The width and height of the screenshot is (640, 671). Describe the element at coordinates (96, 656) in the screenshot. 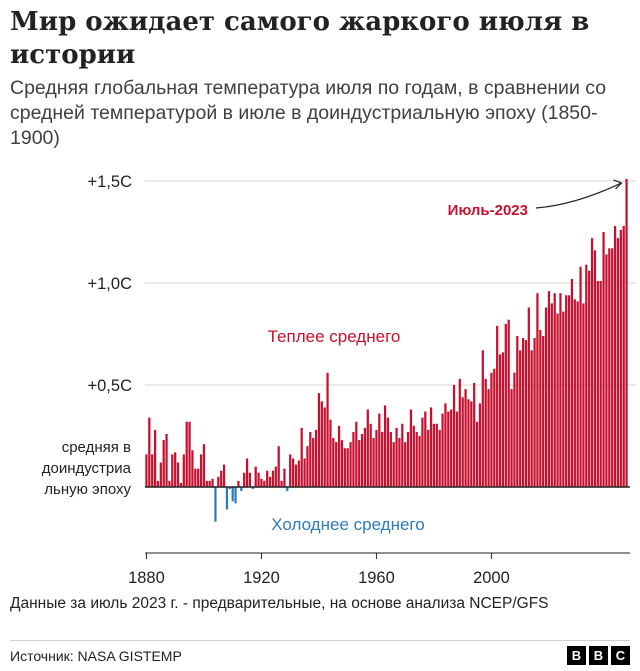

I see `source-text: Источник: NASA GISTEMP` at that location.